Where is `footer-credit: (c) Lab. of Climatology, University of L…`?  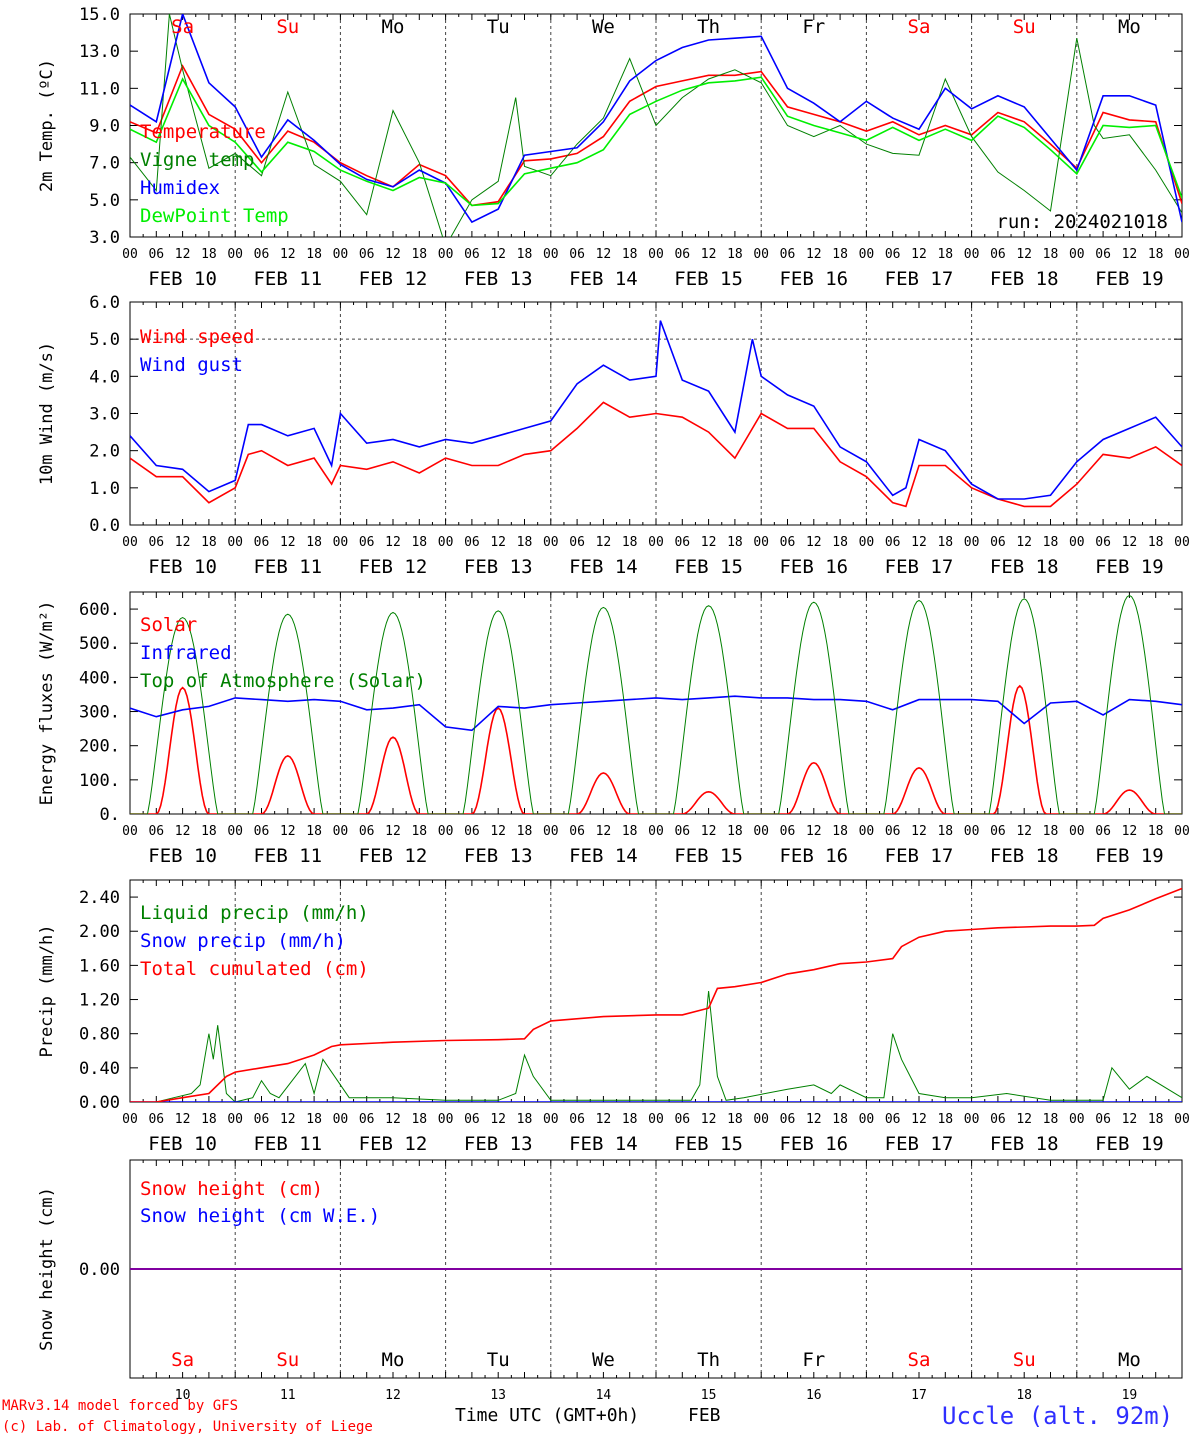
footer-credit: (c) Lab. of Climatology, University of L… is located at coordinates (187, 1427).